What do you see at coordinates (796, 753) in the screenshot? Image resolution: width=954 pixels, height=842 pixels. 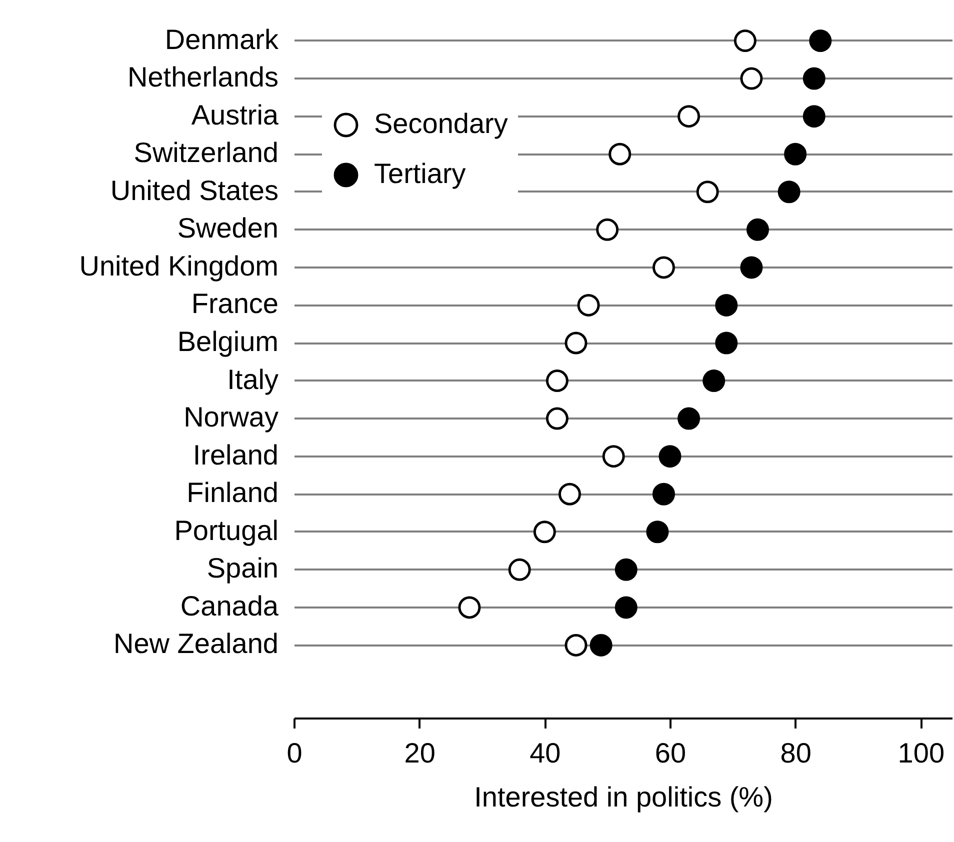 I see `x-tick-label: 80` at bounding box center [796, 753].